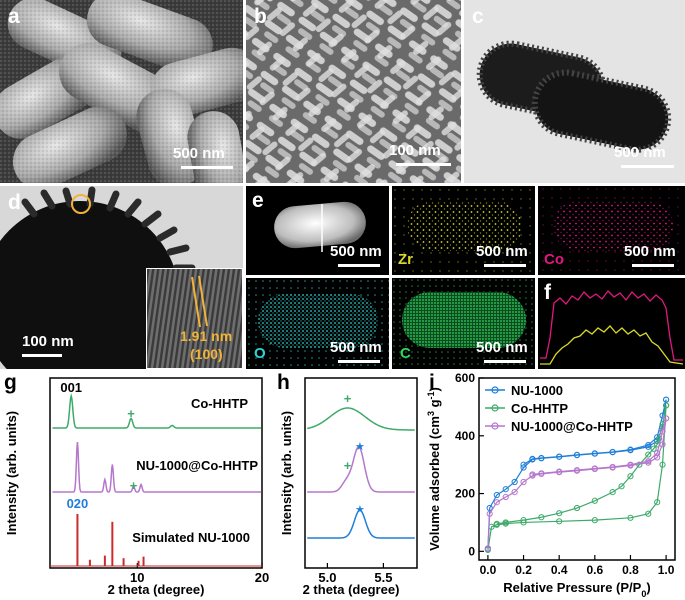 This screenshot has width=685, height=600. What do you see at coordinates (505, 361) in the screenshot?
I see `scale-bar-e5` at bounding box center [505, 361].